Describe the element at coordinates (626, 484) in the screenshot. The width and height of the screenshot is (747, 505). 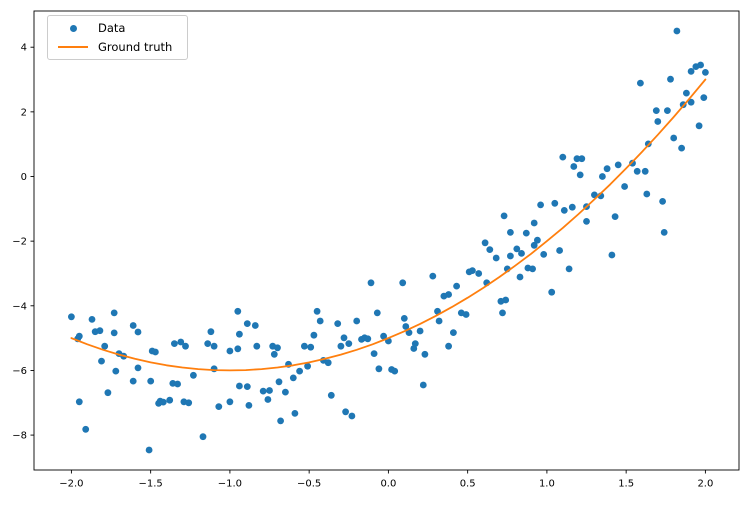
I see `x-tick-label: 1.5` at that location.